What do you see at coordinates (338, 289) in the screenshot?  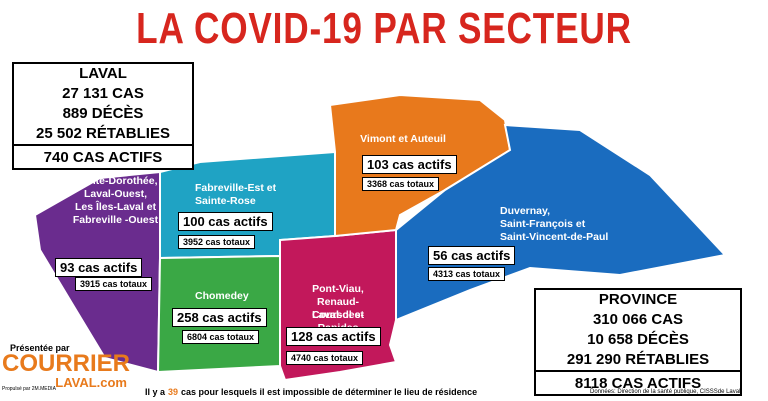 I see `sector-name: Pont-Viau,` at bounding box center [338, 289].